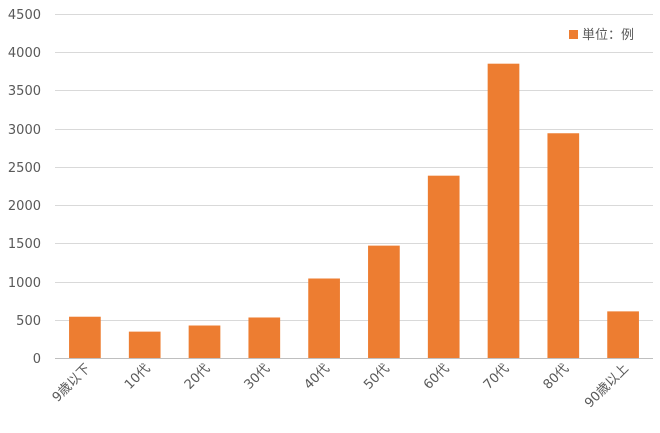  I want to click on y-tick-label: 3000, so click(24, 130).